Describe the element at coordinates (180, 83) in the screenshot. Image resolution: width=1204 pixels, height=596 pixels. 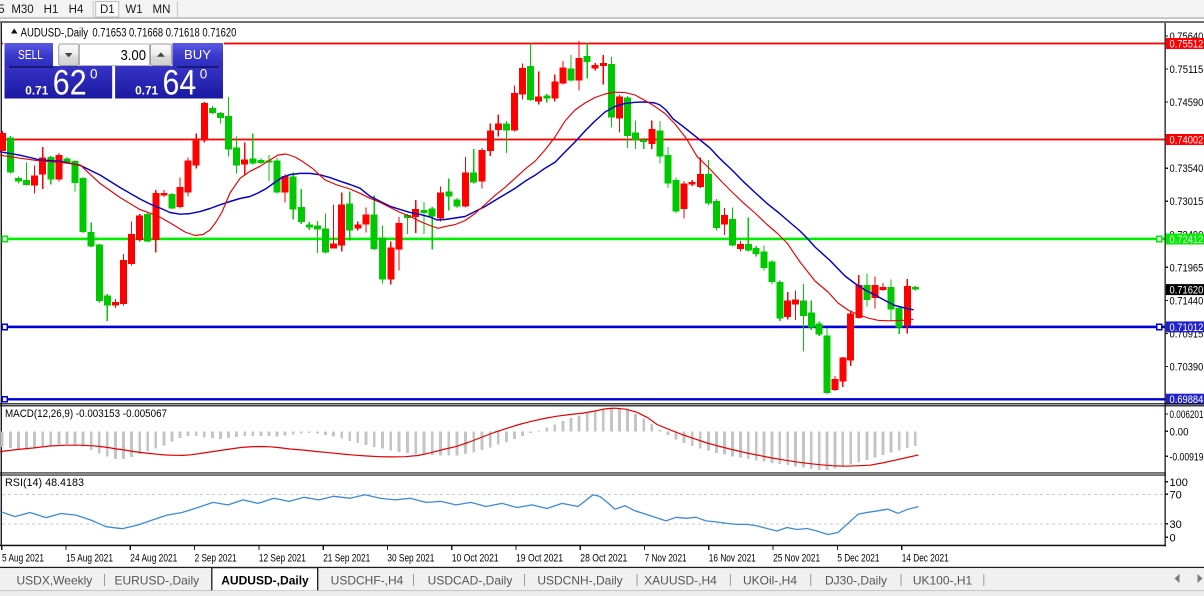
I see `svg-text: 64` at that location.